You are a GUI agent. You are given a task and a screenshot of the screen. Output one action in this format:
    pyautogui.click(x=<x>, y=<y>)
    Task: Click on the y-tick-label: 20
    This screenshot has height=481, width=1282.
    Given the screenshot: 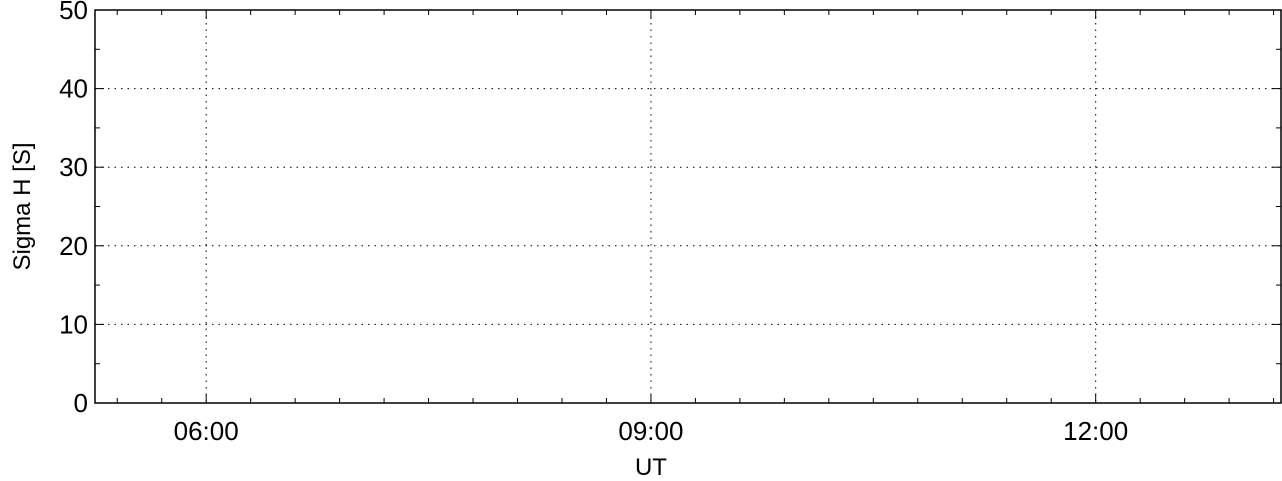 What is the action you would take?
    pyautogui.click(x=73, y=246)
    